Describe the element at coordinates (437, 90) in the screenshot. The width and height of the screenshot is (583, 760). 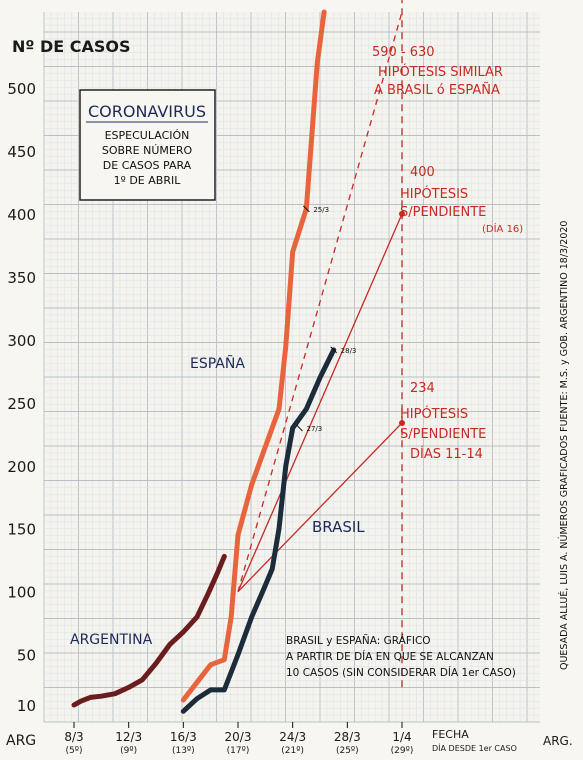
I see `hyp-similar-2: A BRASIL ó ESPAÑA` at that location.